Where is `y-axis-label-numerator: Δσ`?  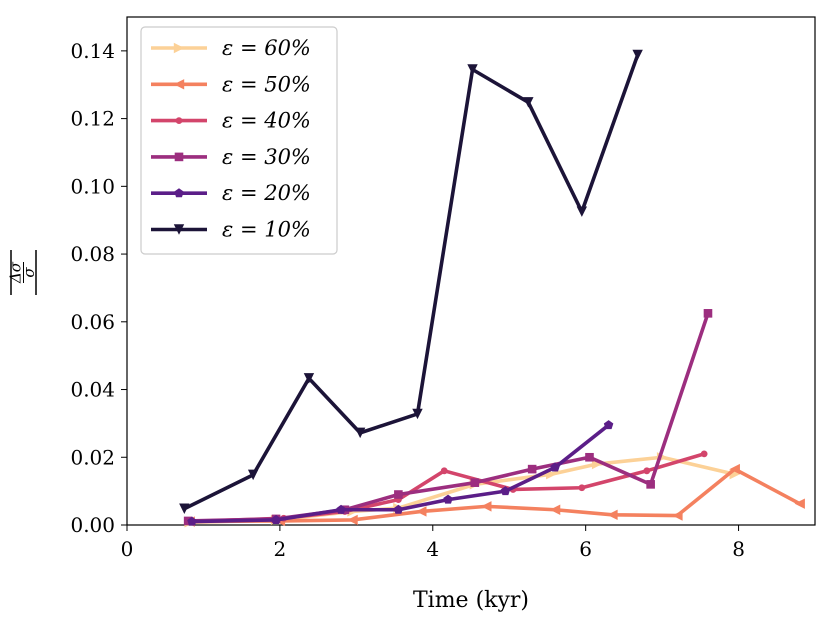
y-axis-label-numerator: Δσ is located at coordinates (16, 272).